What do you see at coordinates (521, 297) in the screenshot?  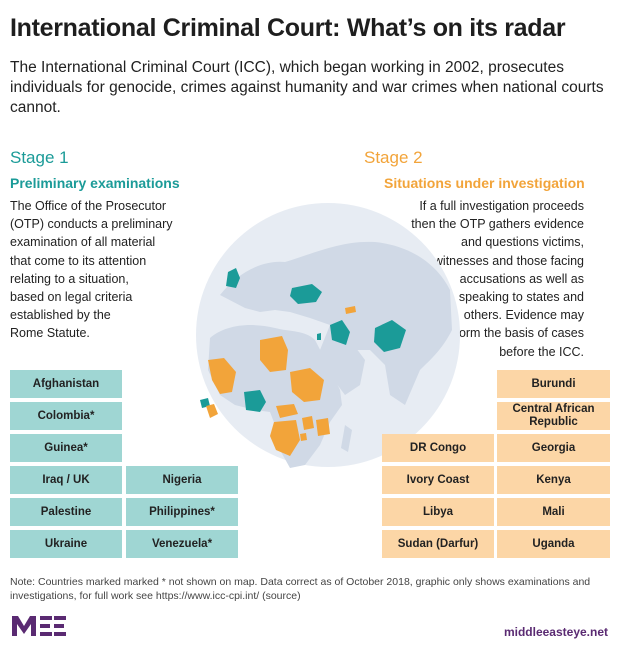 I see `stage2-line: speaking to states and` at bounding box center [521, 297].